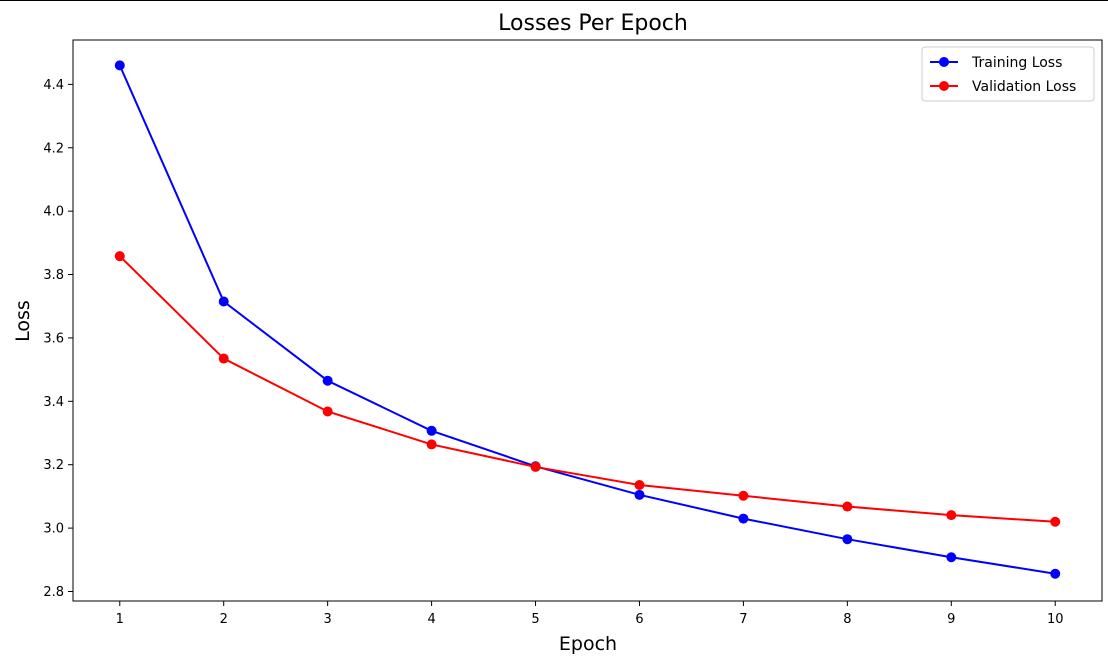  Describe the element at coordinates (53, 529) in the screenshot. I see `y-tick-label: 3.0` at that location.